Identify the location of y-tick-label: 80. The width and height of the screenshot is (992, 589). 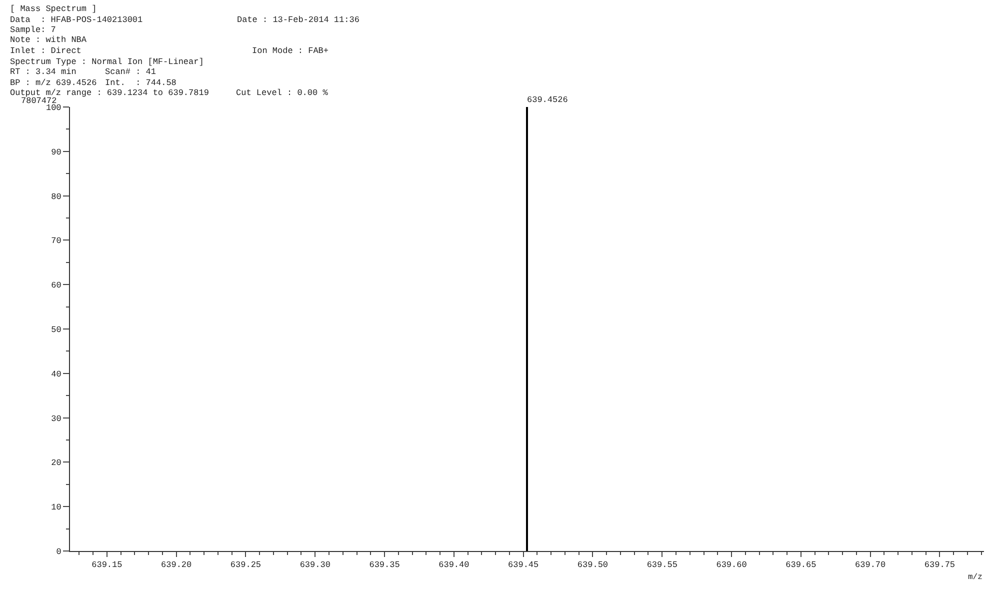
(56, 197).